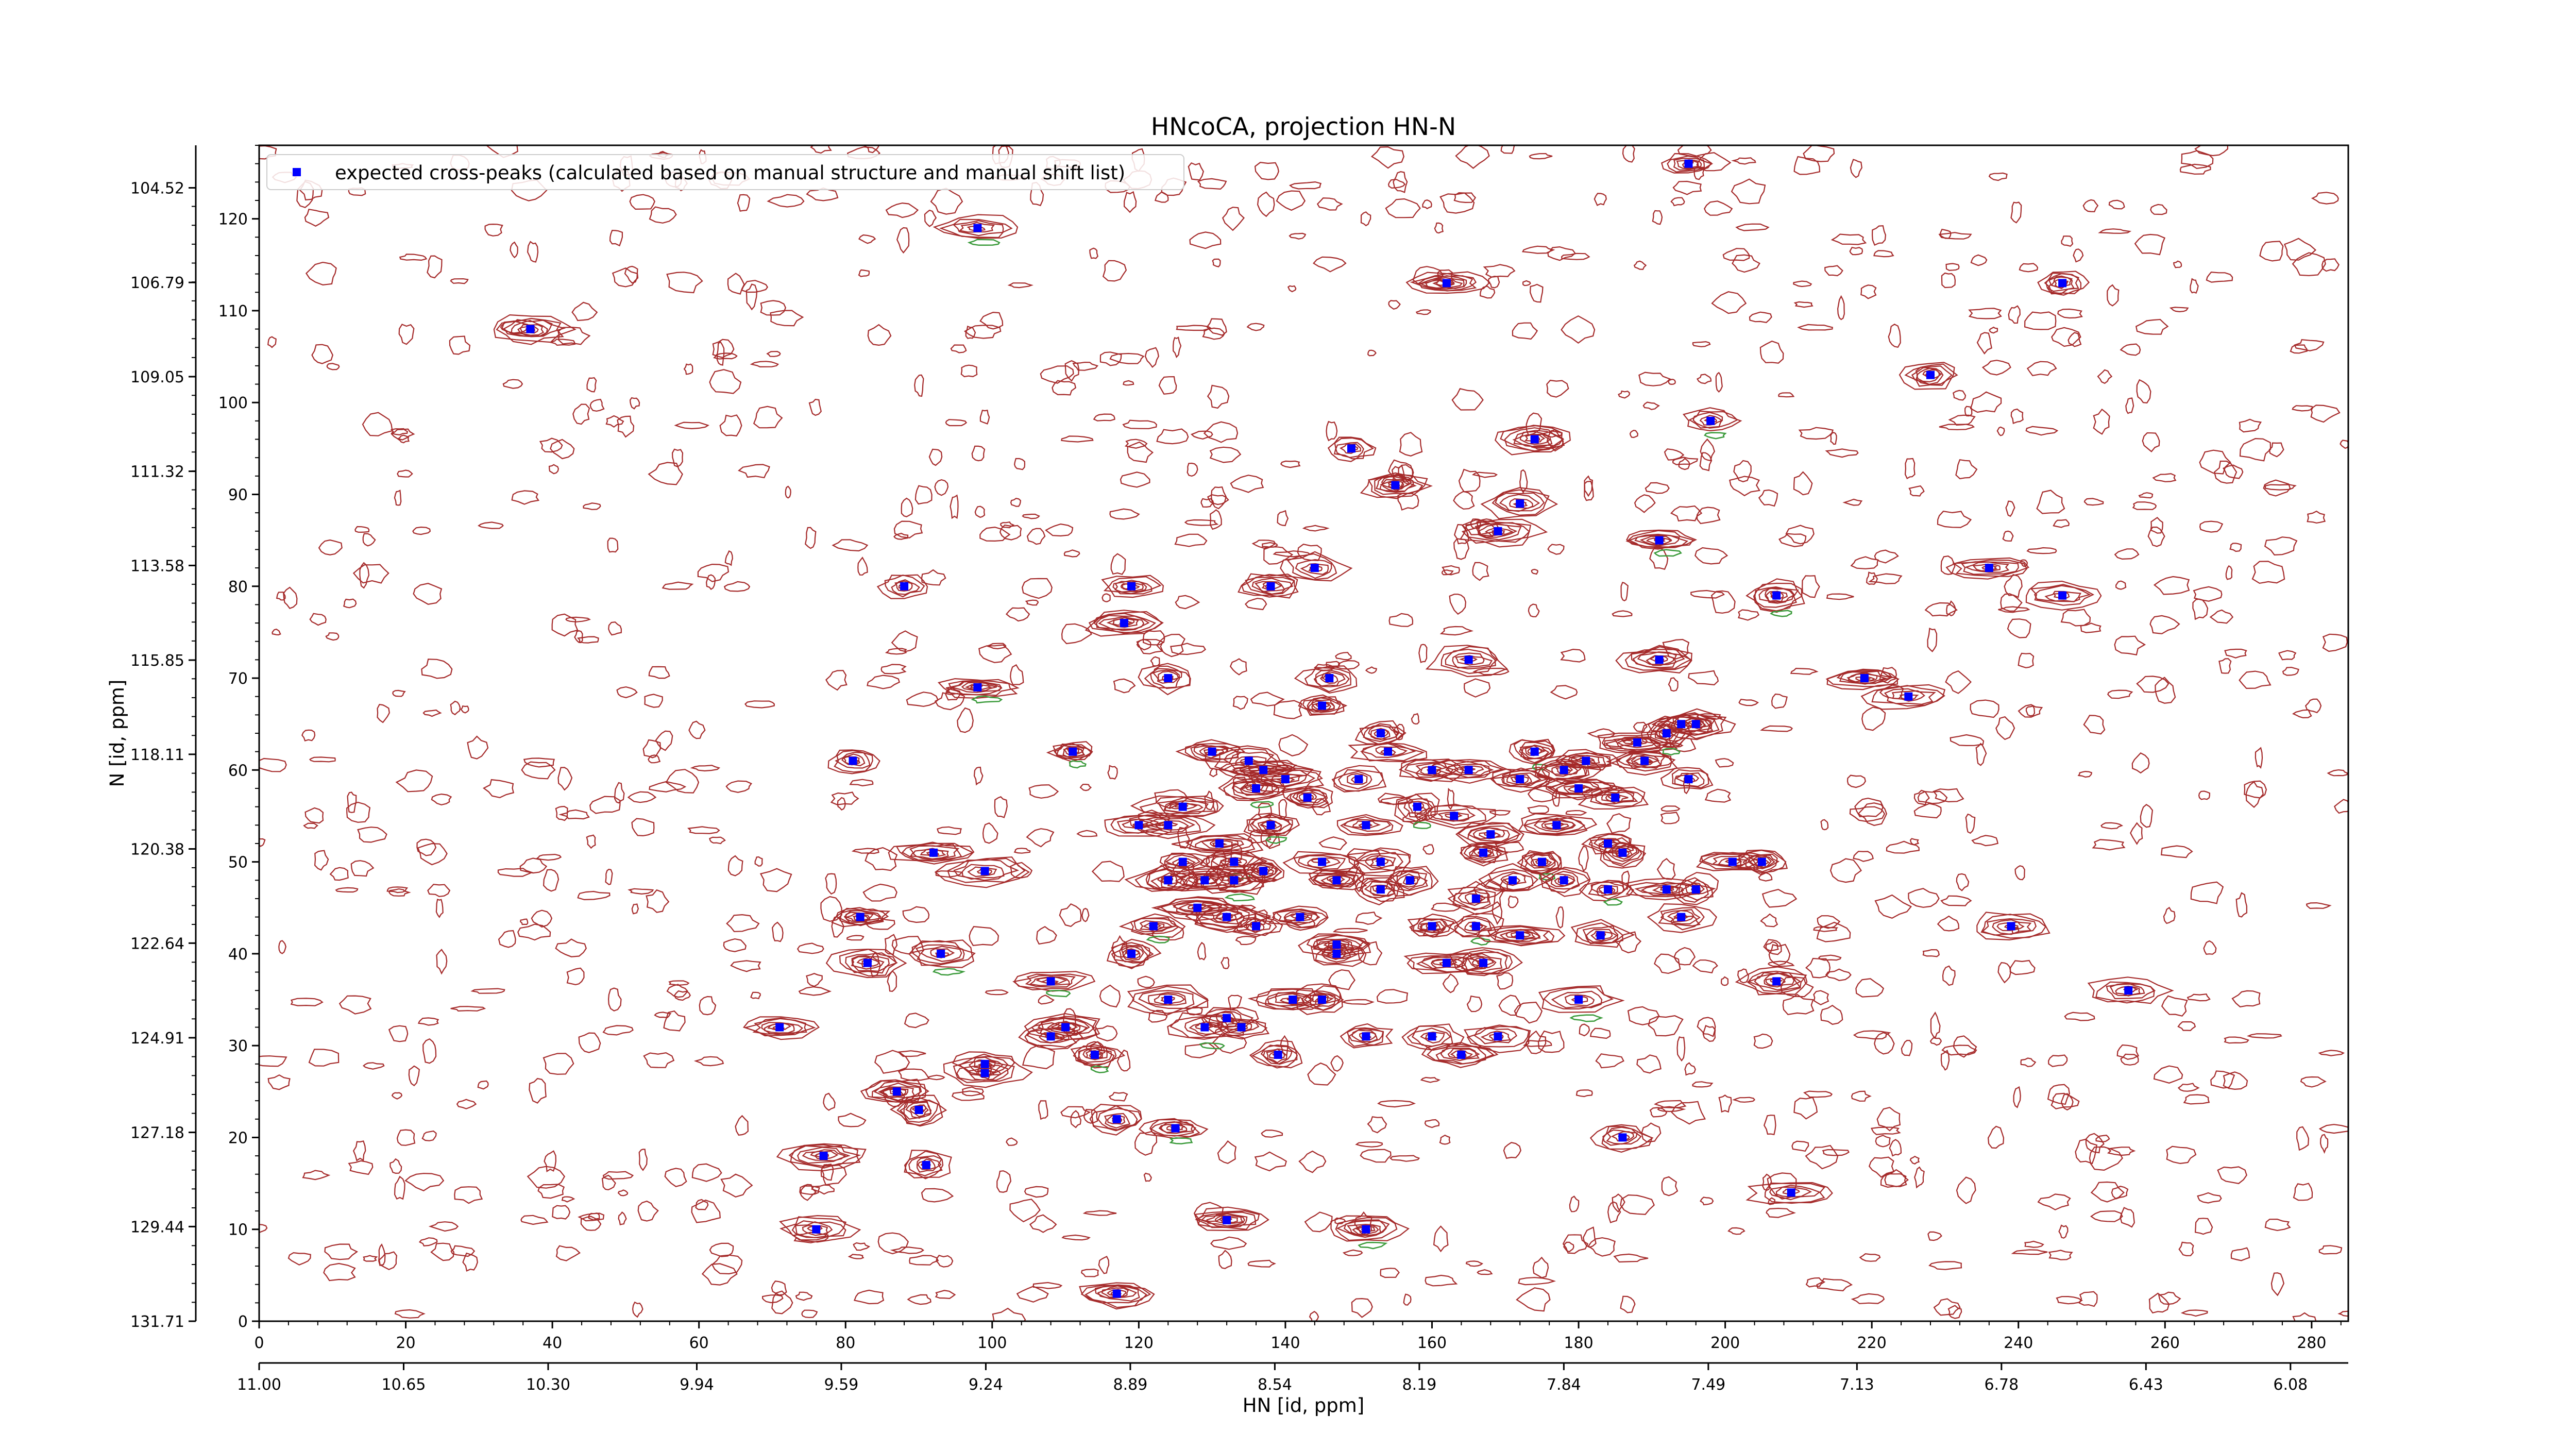 This screenshot has height=1449, width=2576. I want to click on y-index-tick-label: 100, so click(233, 403).